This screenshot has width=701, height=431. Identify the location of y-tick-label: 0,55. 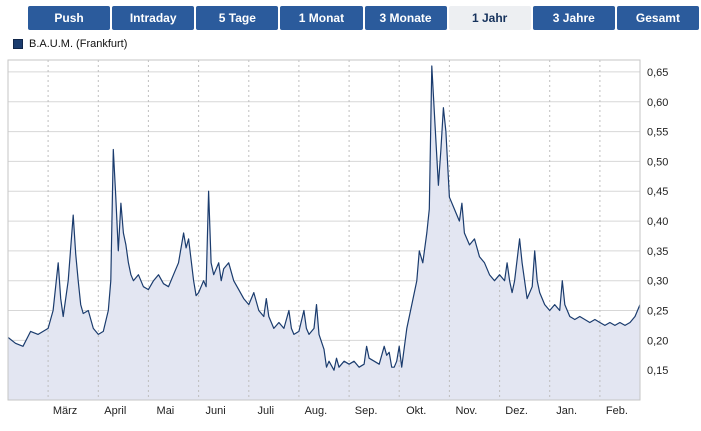
(657, 133).